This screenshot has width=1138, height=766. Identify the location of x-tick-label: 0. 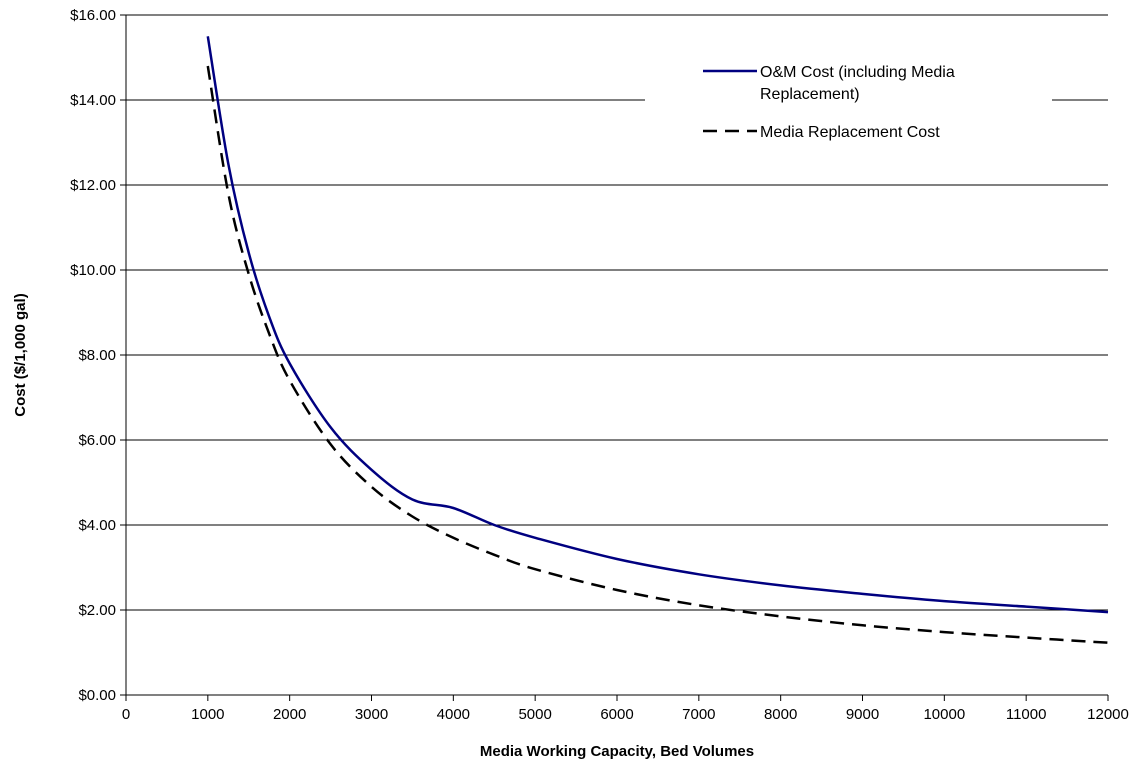
(126, 714).